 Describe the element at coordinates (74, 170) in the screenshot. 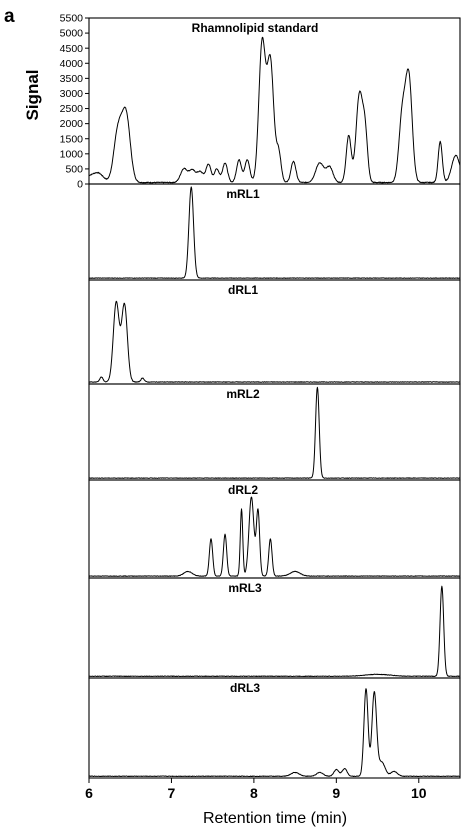

I see `y-tick-label: 500` at that location.